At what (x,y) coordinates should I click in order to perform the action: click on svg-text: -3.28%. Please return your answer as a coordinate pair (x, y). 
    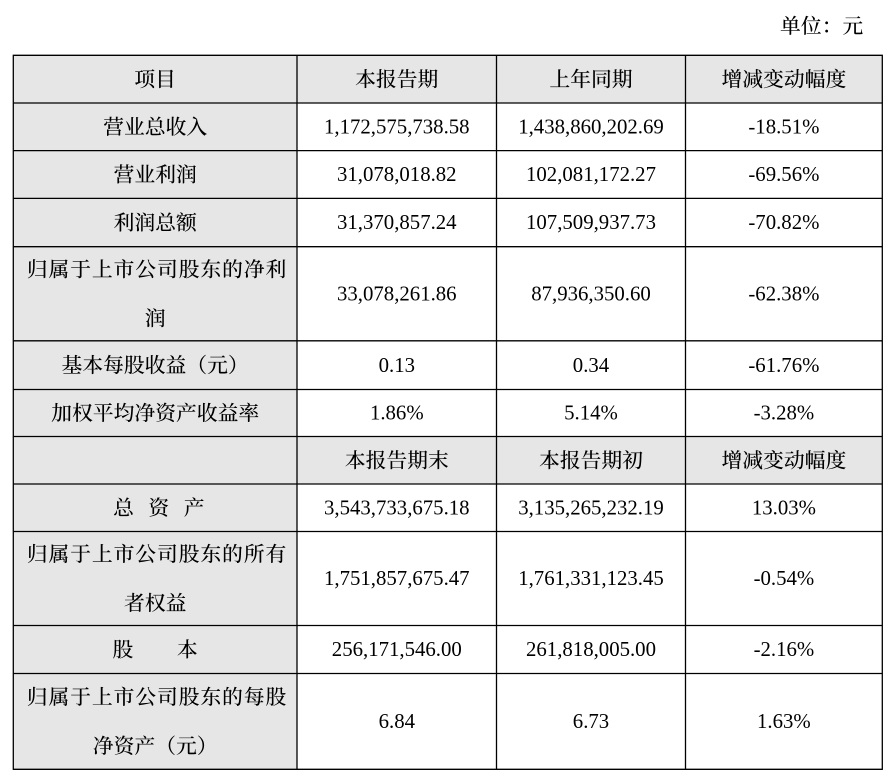
    Looking at the image, I should click on (784, 413).